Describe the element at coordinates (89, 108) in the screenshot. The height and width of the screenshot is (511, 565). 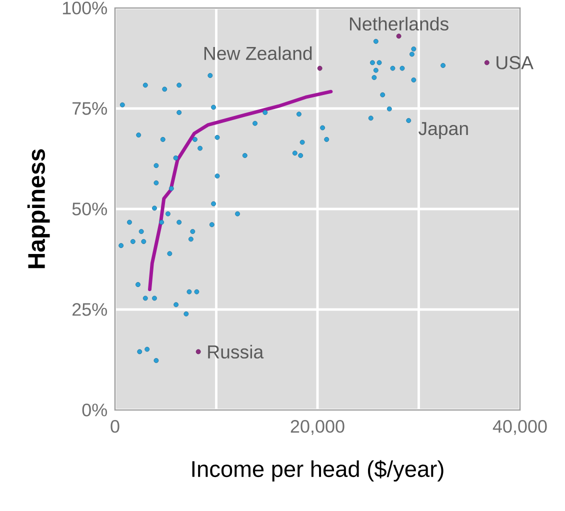
I see `y-tick-label: 75%` at that location.